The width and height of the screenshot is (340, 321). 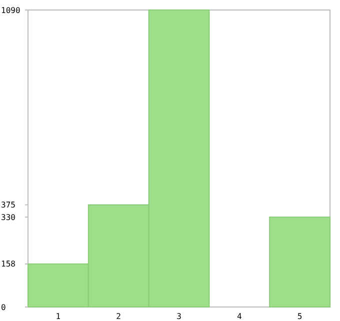 I want to click on y-tick-label: 0, so click(x=3, y=307).